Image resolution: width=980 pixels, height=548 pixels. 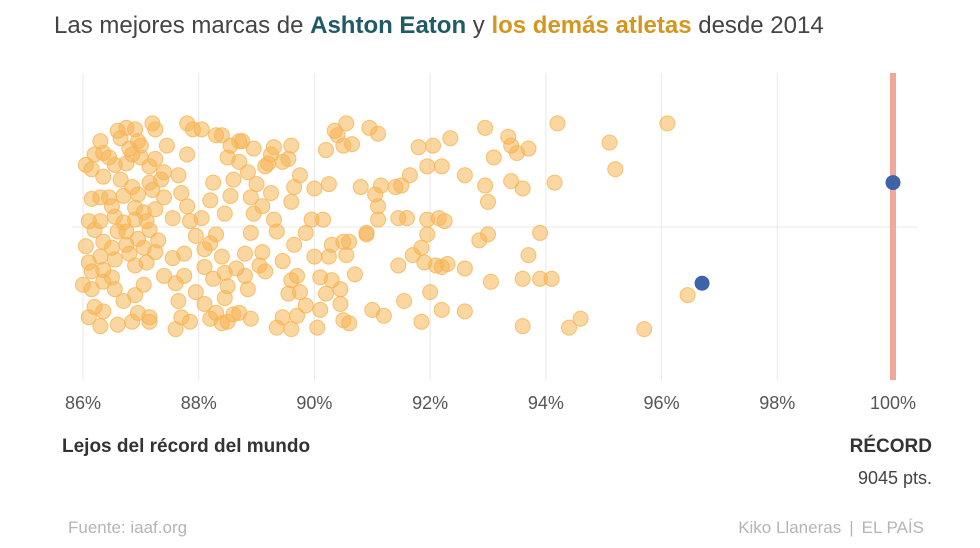 I want to click on x-tick-label-90: 90%, so click(x=314, y=403).